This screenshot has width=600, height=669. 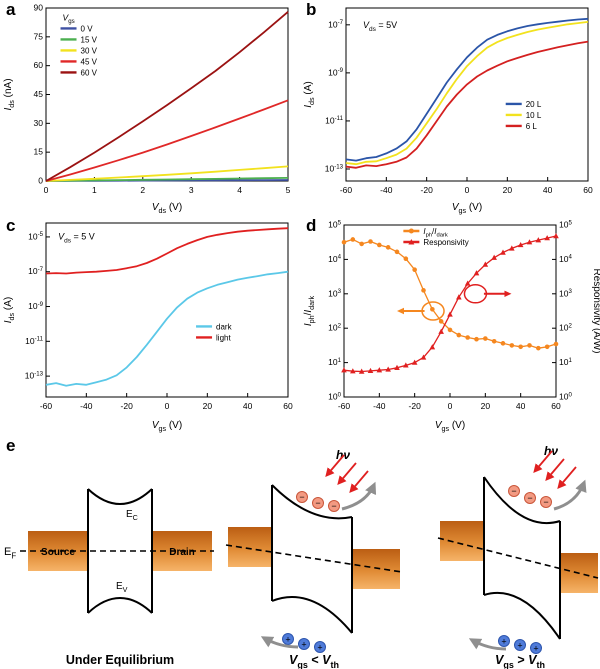 What do you see at coordinates (87, 28) in the screenshot?
I see `legend-label: 0 V` at bounding box center [87, 28].